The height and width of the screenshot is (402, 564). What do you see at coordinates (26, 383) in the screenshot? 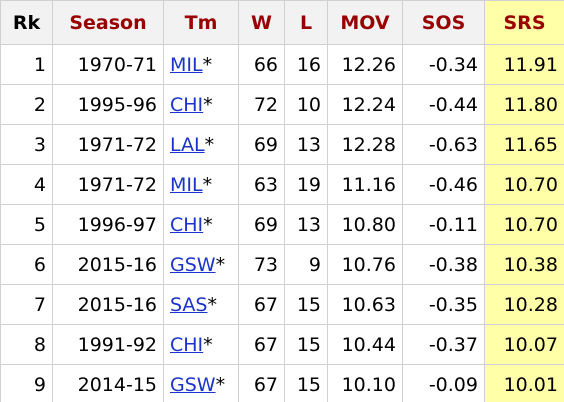
I see `rank-cell: 9` at bounding box center [26, 383].